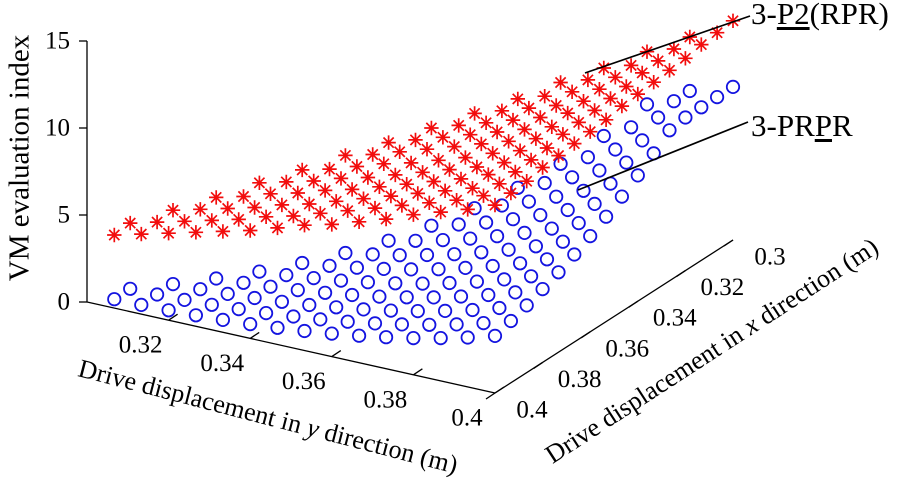 This screenshot has width=898, height=484. What do you see at coordinates (64, 215) in the screenshot?
I see `z-tick-label: 5` at bounding box center [64, 215].